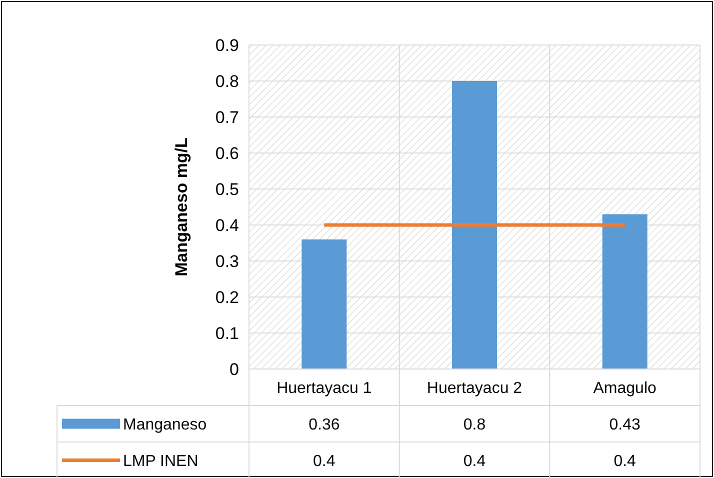  Describe the element at coordinates (227, 225) in the screenshot. I see `y-tick-label: 0.4` at that location.